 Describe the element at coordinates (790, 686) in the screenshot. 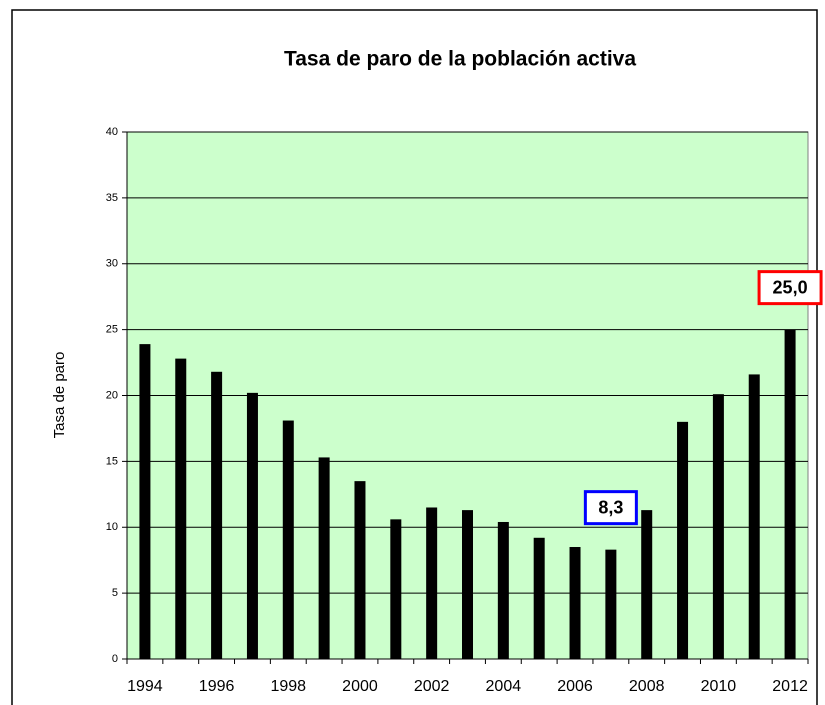

I see `x-tick-label: 2012` at that location.